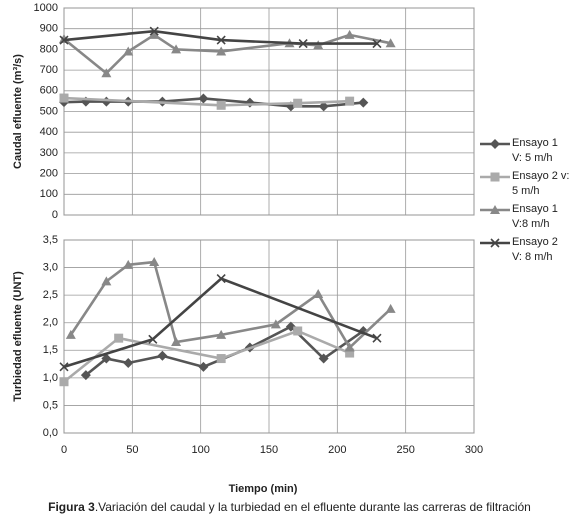 Image resolution: width=579 pixels, height=522 pixels. What do you see at coordinates (46, 8) in the screenshot?
I see `y-tick-label: 1000` at bounding box center [46, 8].